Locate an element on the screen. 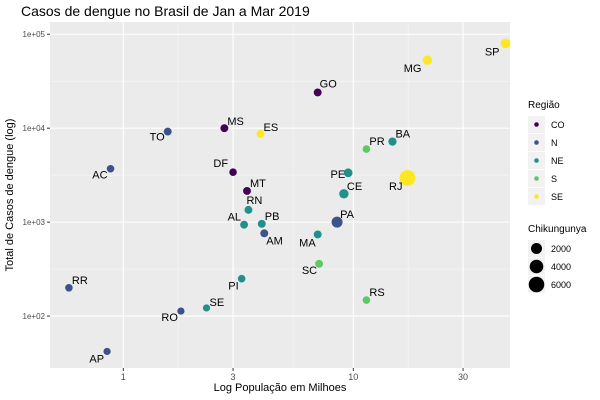  legend-label-se: SE is located at coordinates (557, 197).